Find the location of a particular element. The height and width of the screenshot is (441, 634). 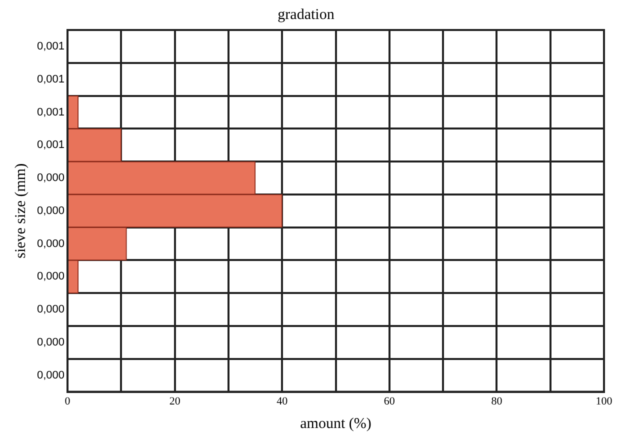

chart-title: gradation is located at coordinates (306, 14).